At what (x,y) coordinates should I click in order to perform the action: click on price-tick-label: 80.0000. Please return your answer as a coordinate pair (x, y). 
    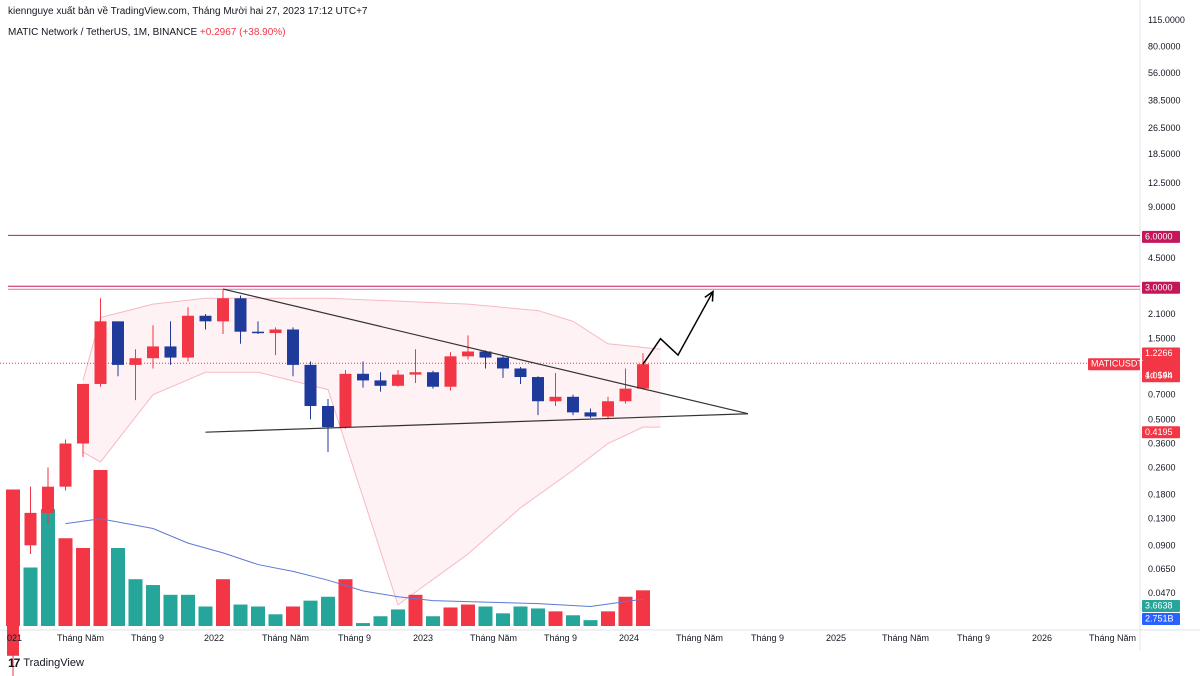
    Looking at the image, I should click on (1164, 47).